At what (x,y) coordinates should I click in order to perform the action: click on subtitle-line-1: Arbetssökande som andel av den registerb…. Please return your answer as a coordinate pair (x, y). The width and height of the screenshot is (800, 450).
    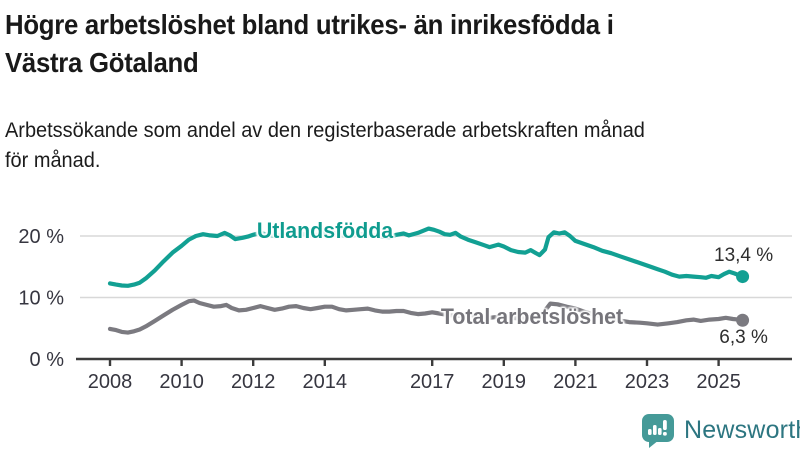
    Looking at the image, I should click on (325, 130).